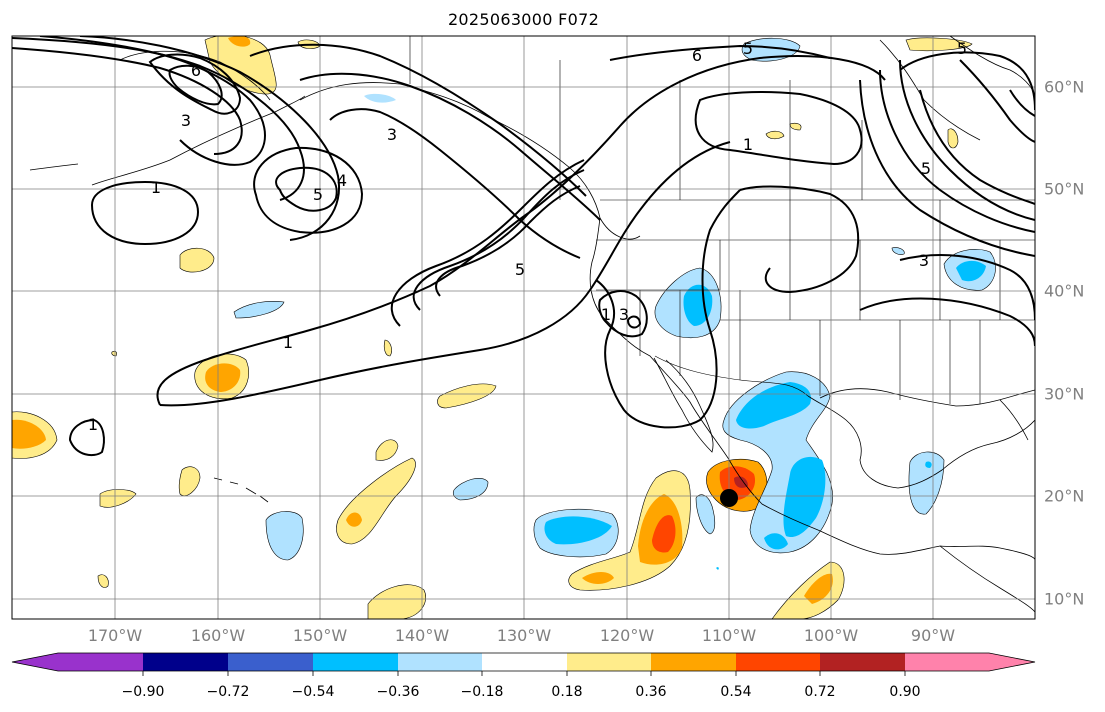 The width and height of the screenshot is (1105, 712). Describe the element at coordinates (115, 635) in the screenshot. I see `lon-label: 170°W` at that location.